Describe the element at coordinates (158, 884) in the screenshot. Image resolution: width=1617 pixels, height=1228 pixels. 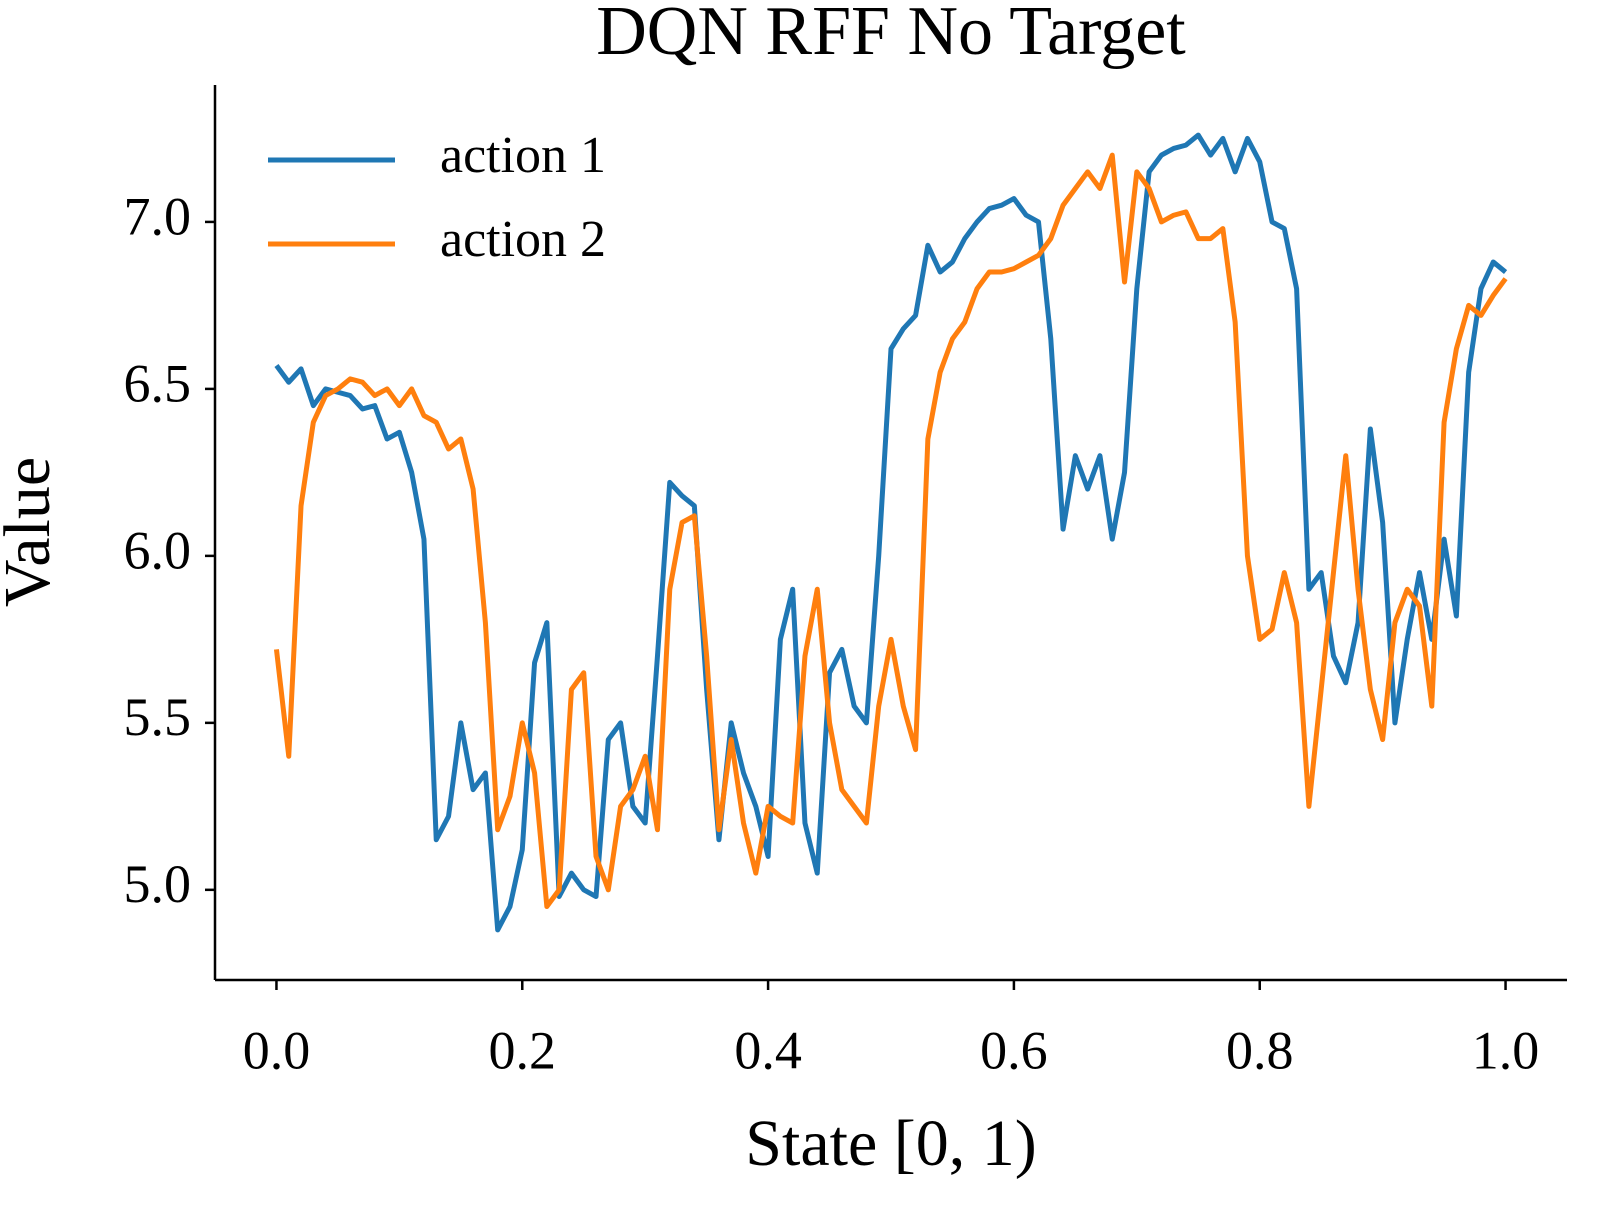
I see `y-tick-label: 5.0` at that location.